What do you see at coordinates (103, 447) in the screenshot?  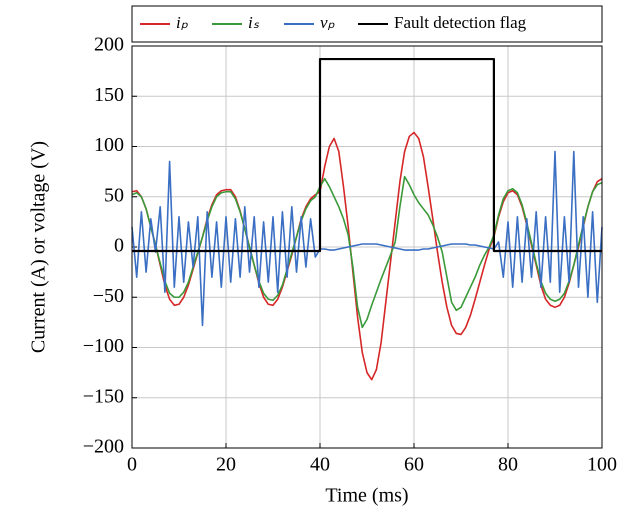 I see `y-tick-label: −200` at bounding box center [103, 447].